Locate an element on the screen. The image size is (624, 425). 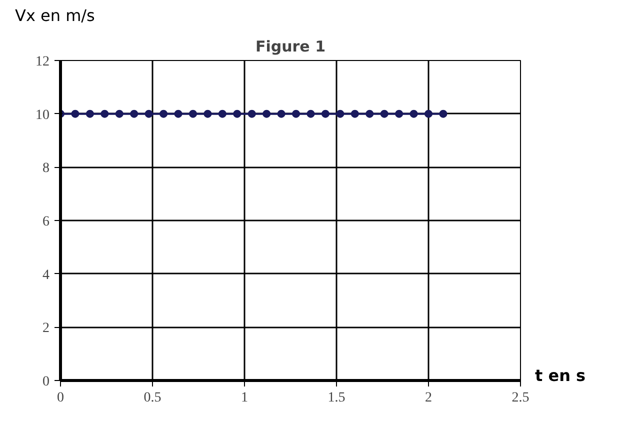
x-tick-label: 2.5 is located at coordinates (521, 398).